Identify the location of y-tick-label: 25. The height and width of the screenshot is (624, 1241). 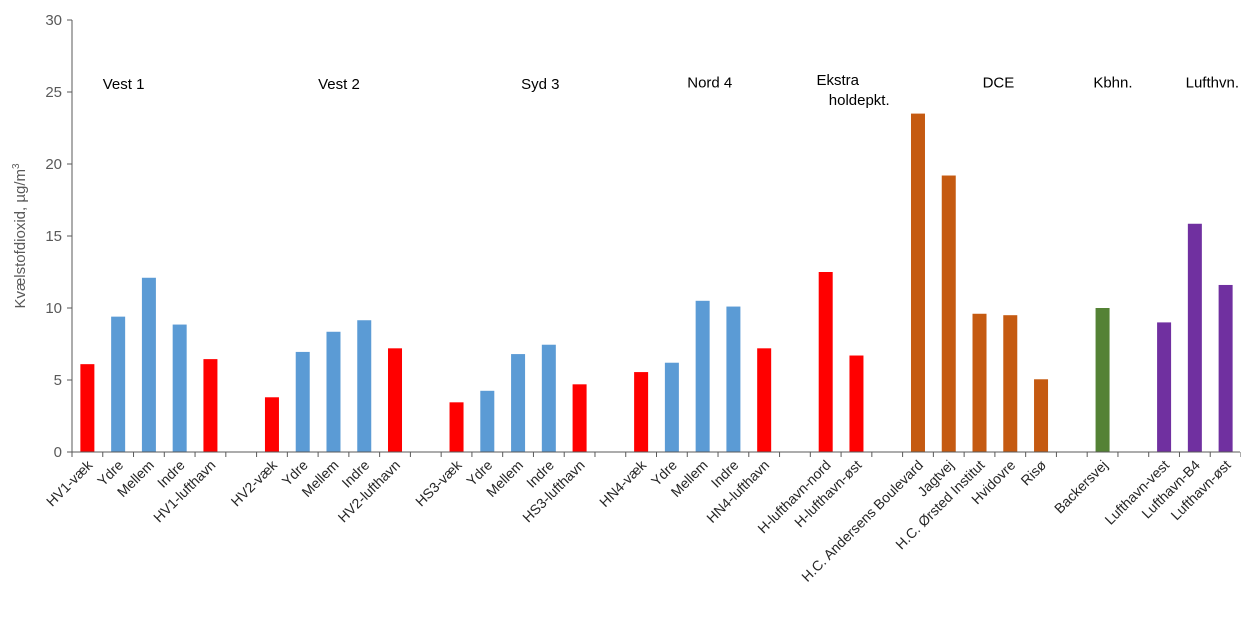
(53, 92).